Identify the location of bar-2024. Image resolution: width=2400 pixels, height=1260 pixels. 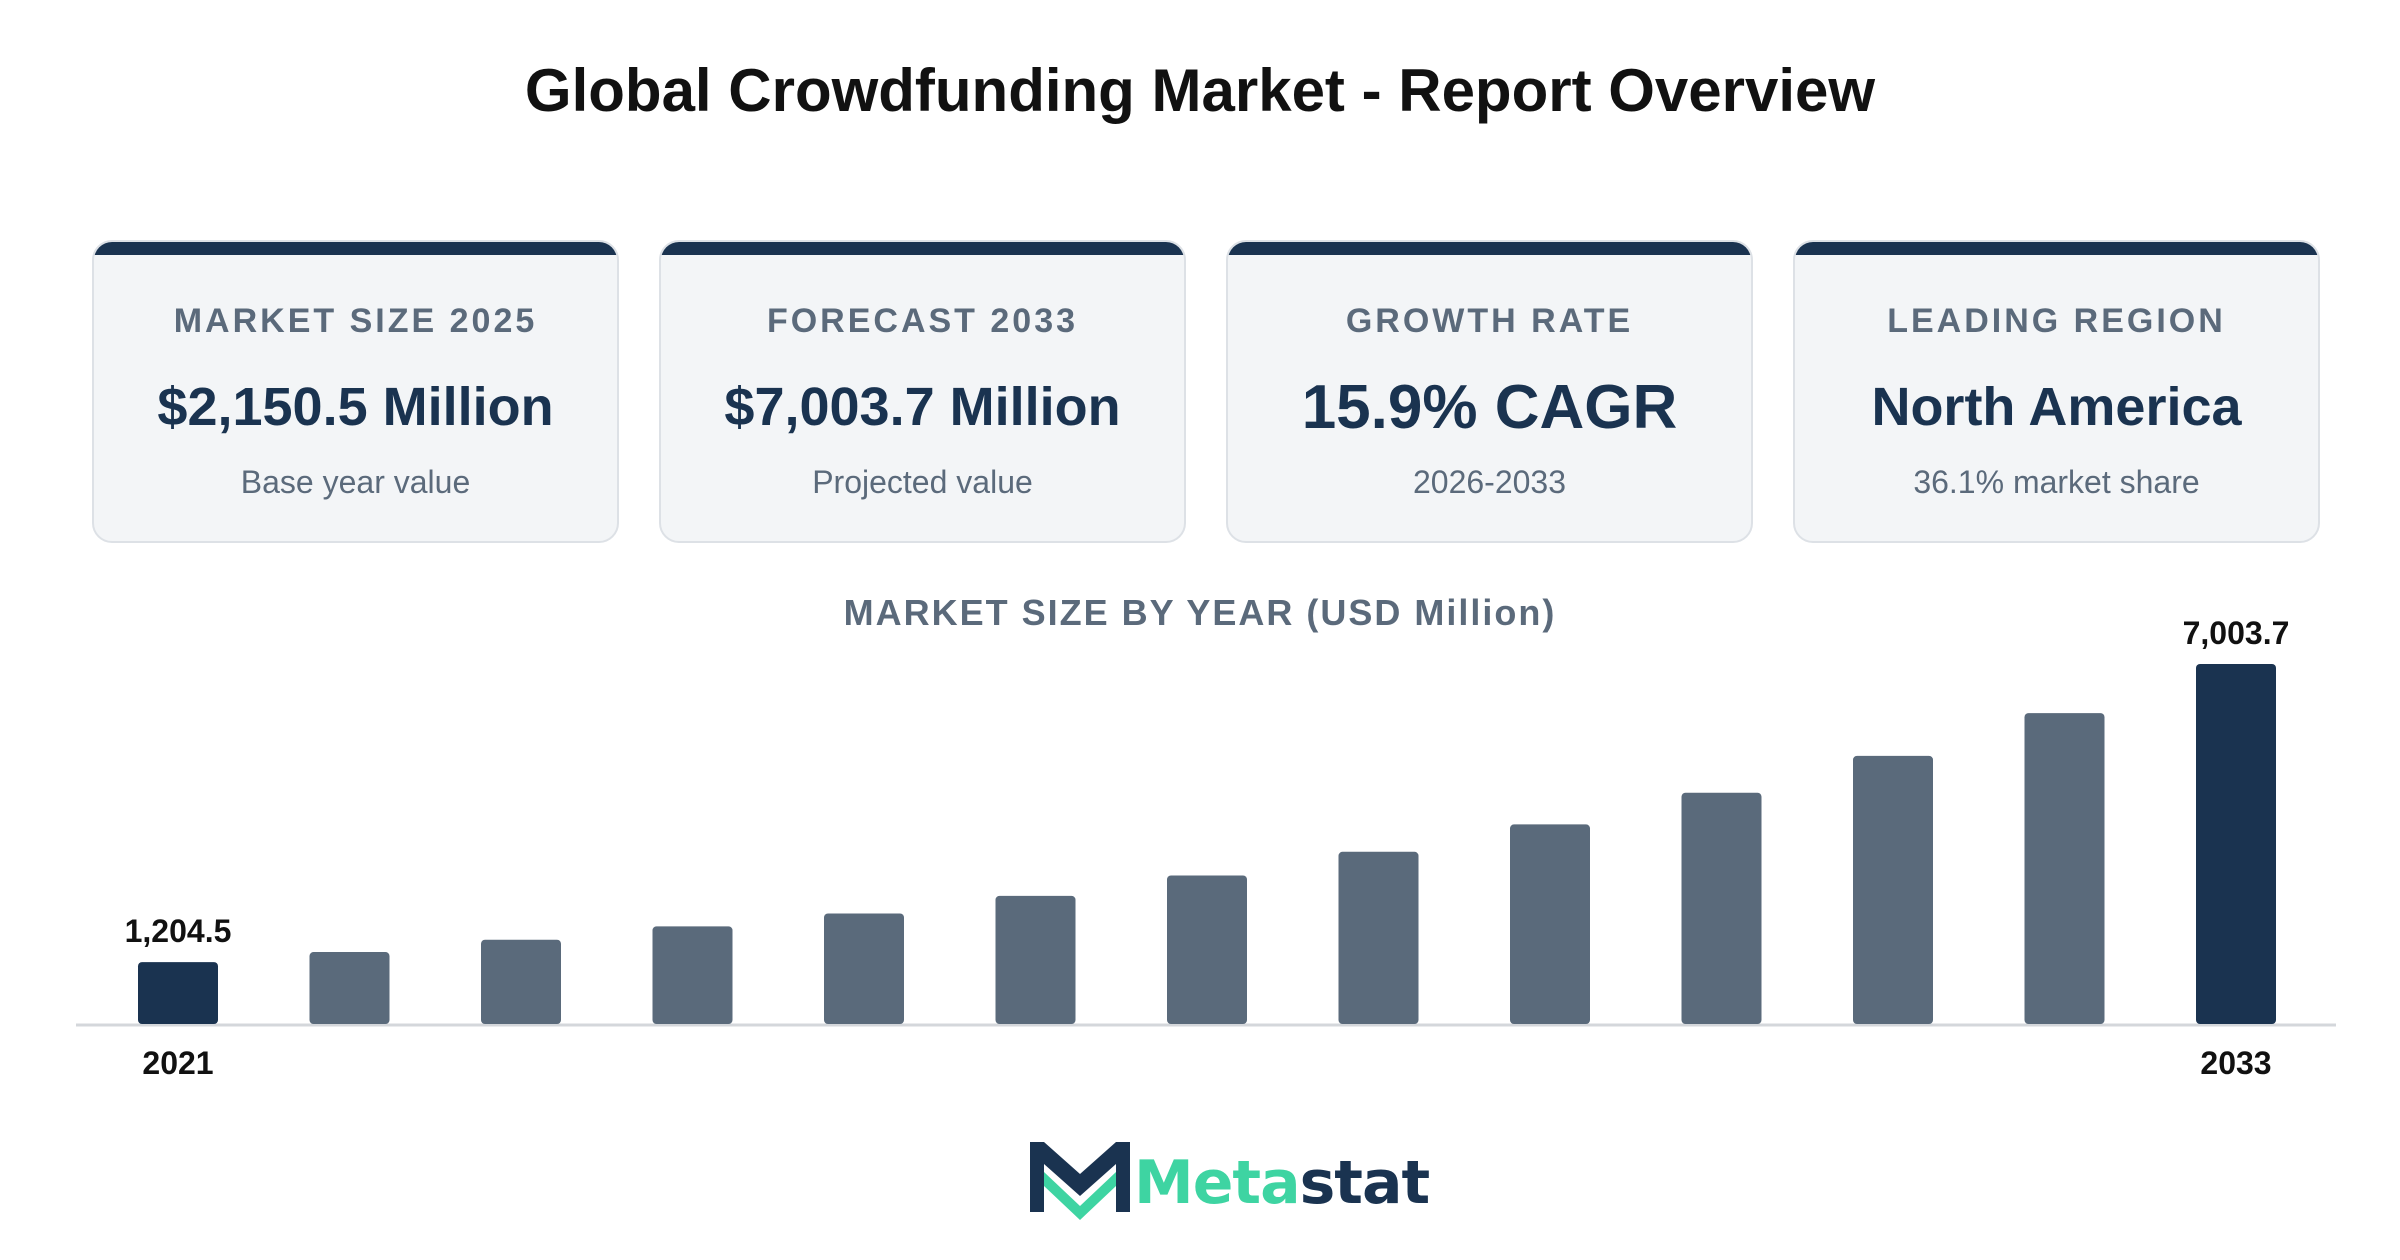
(692, 975).